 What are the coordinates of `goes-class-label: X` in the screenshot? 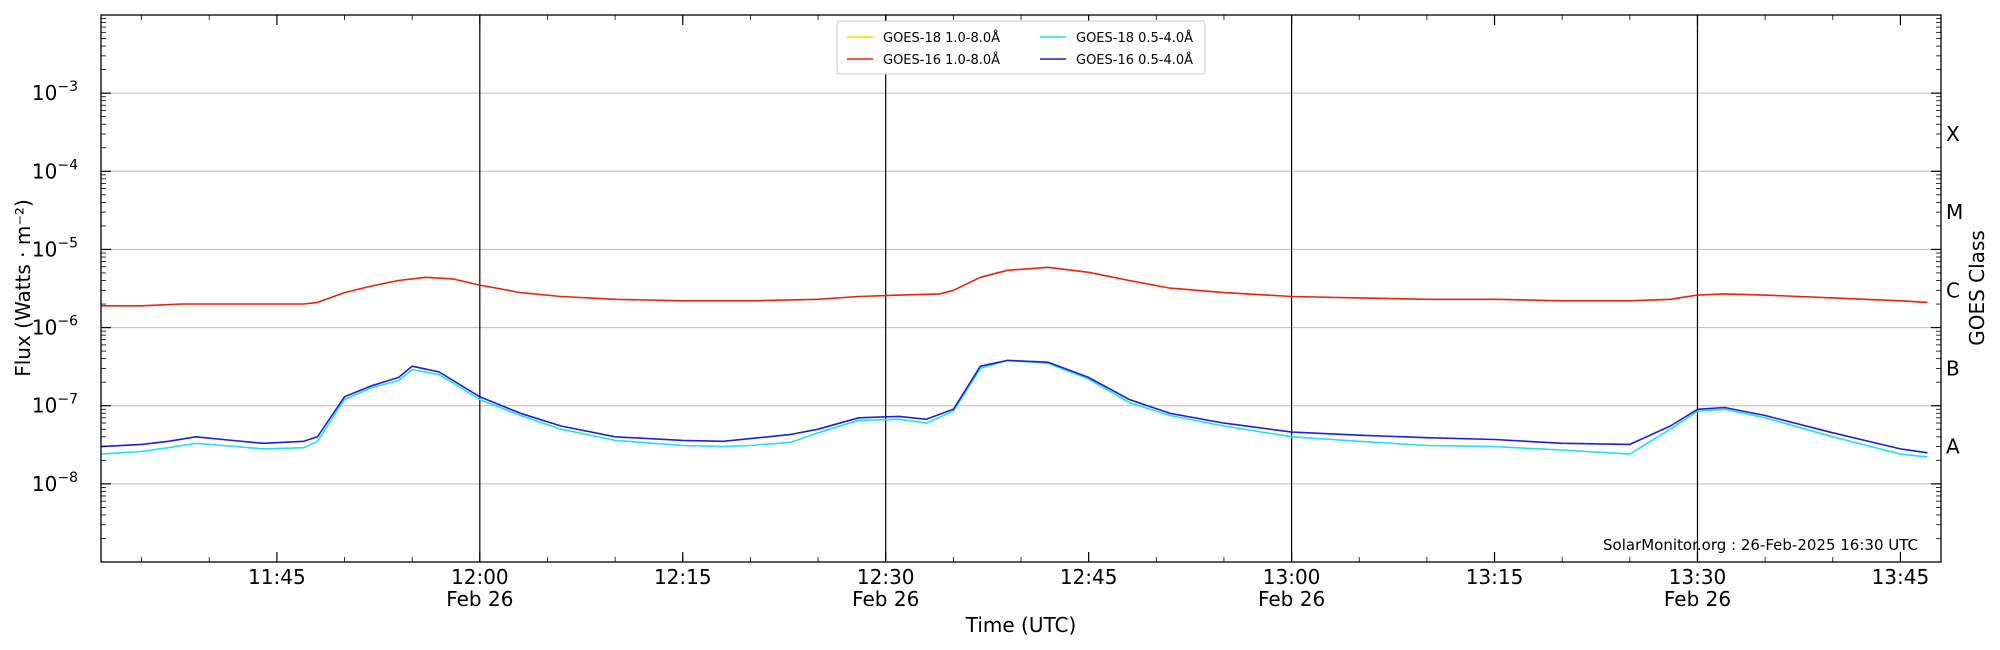 It's located at (1953, 134).